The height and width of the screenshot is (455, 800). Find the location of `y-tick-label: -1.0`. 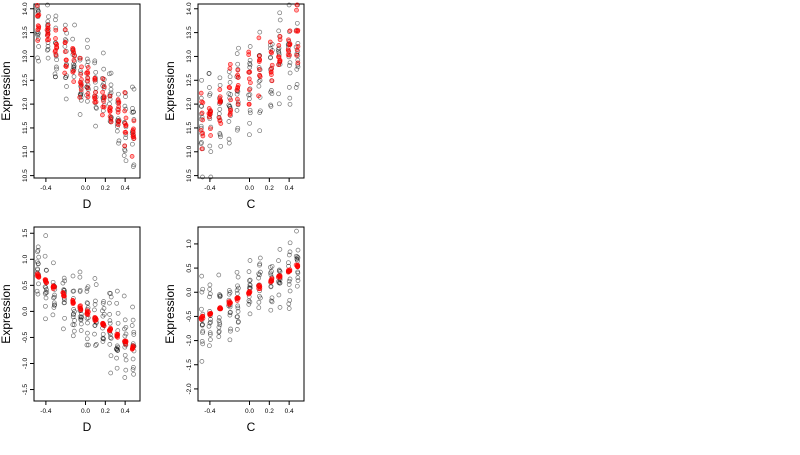

y-tick-label: -1.0 is located at coordinates (25, 364).